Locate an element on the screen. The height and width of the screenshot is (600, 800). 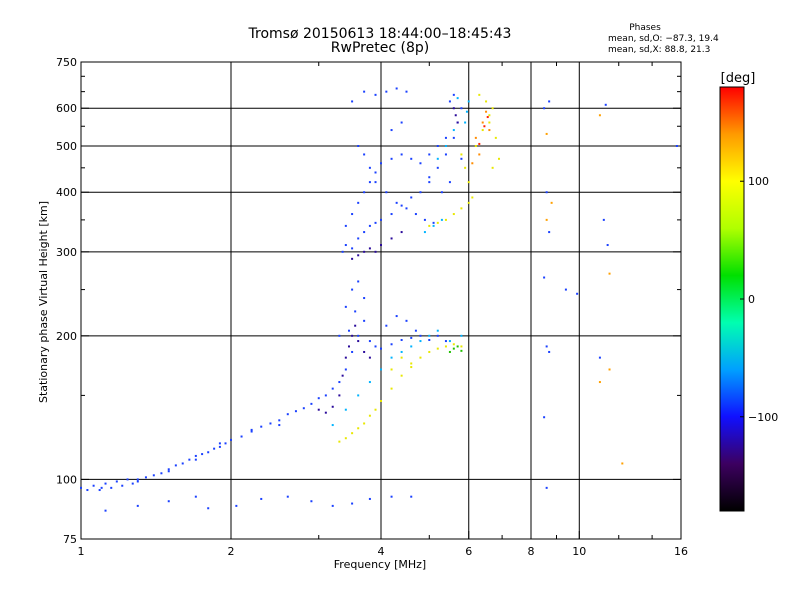
stats-line-o: mean, sd,O: −87.3, 19.4 is located at coordinates (663, 39).